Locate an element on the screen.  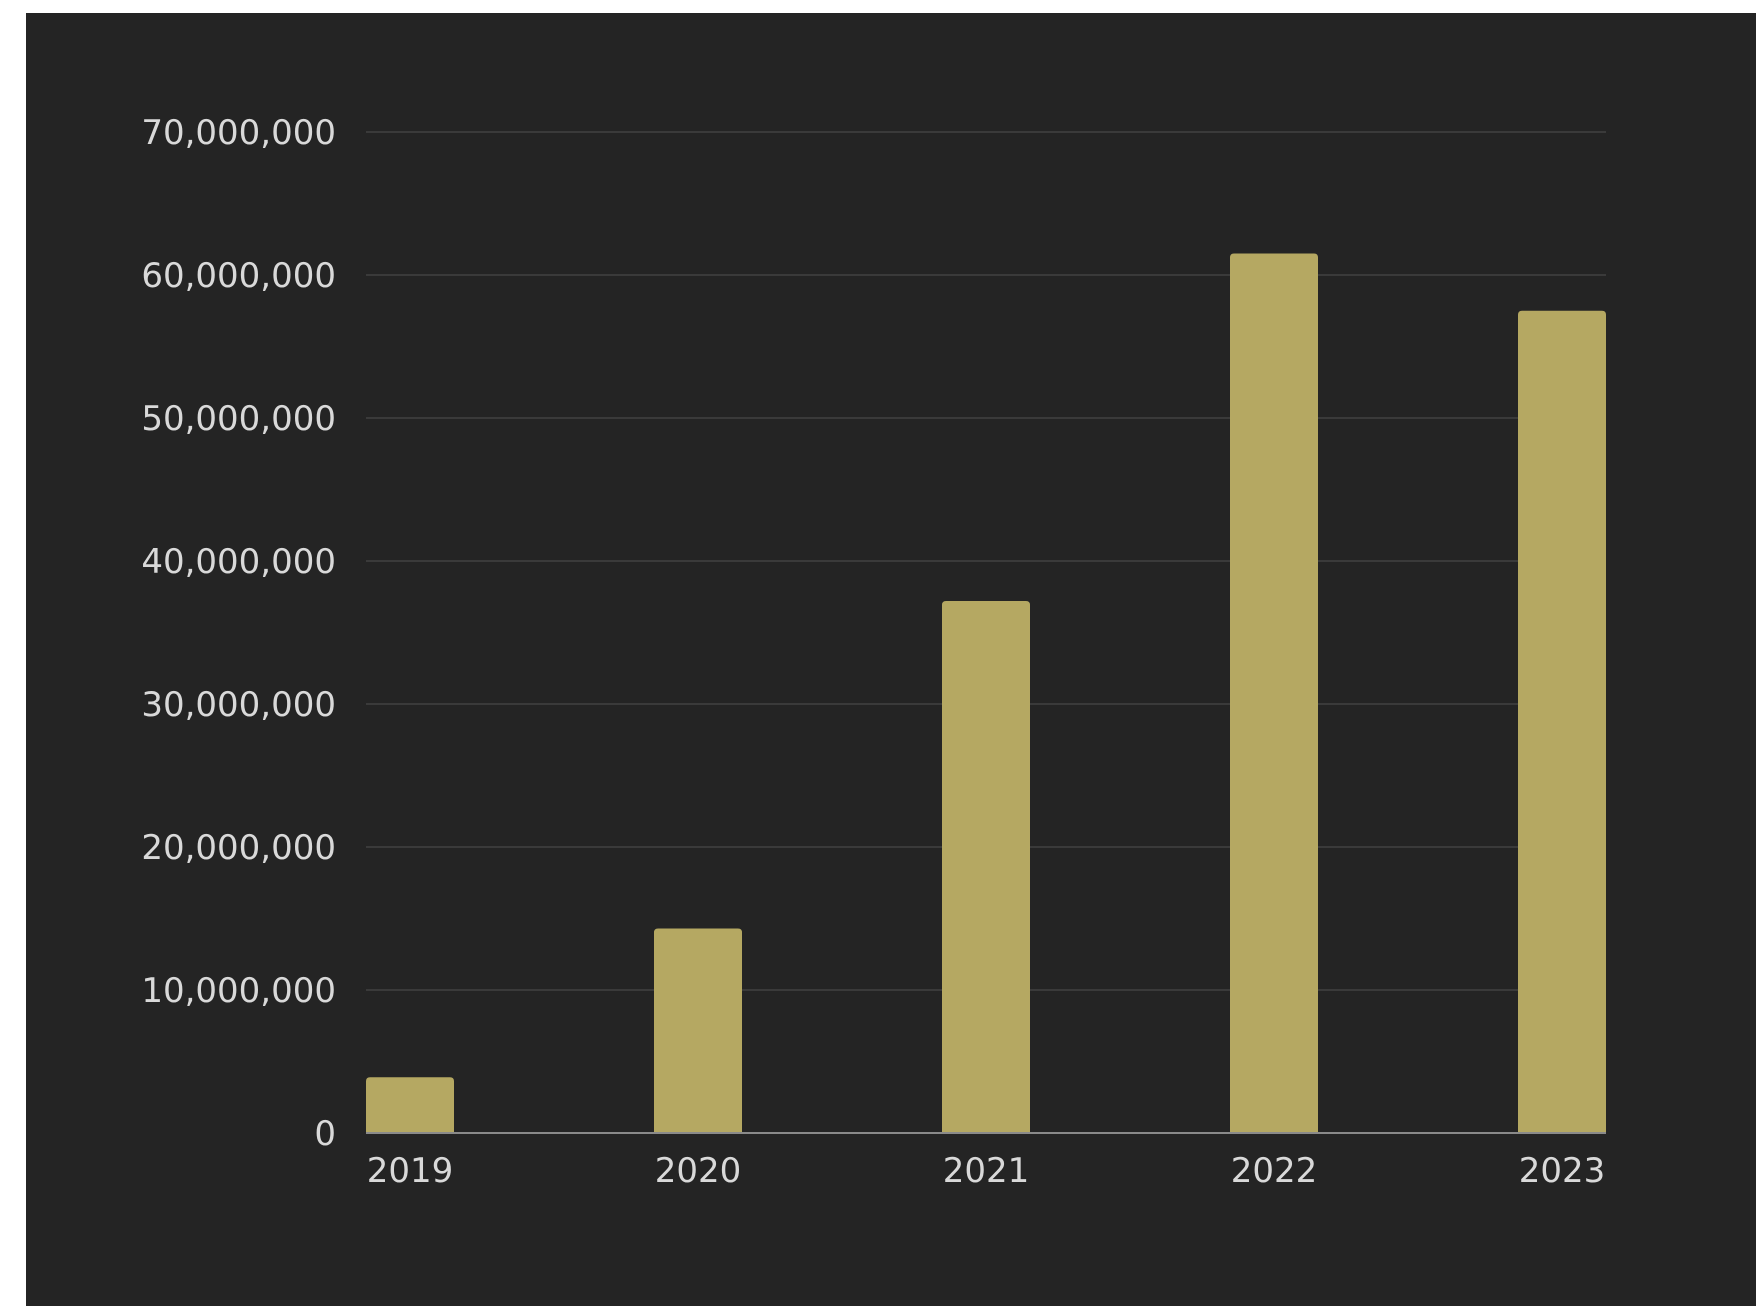
bar-2022 is located at coordinates (1274, 693).